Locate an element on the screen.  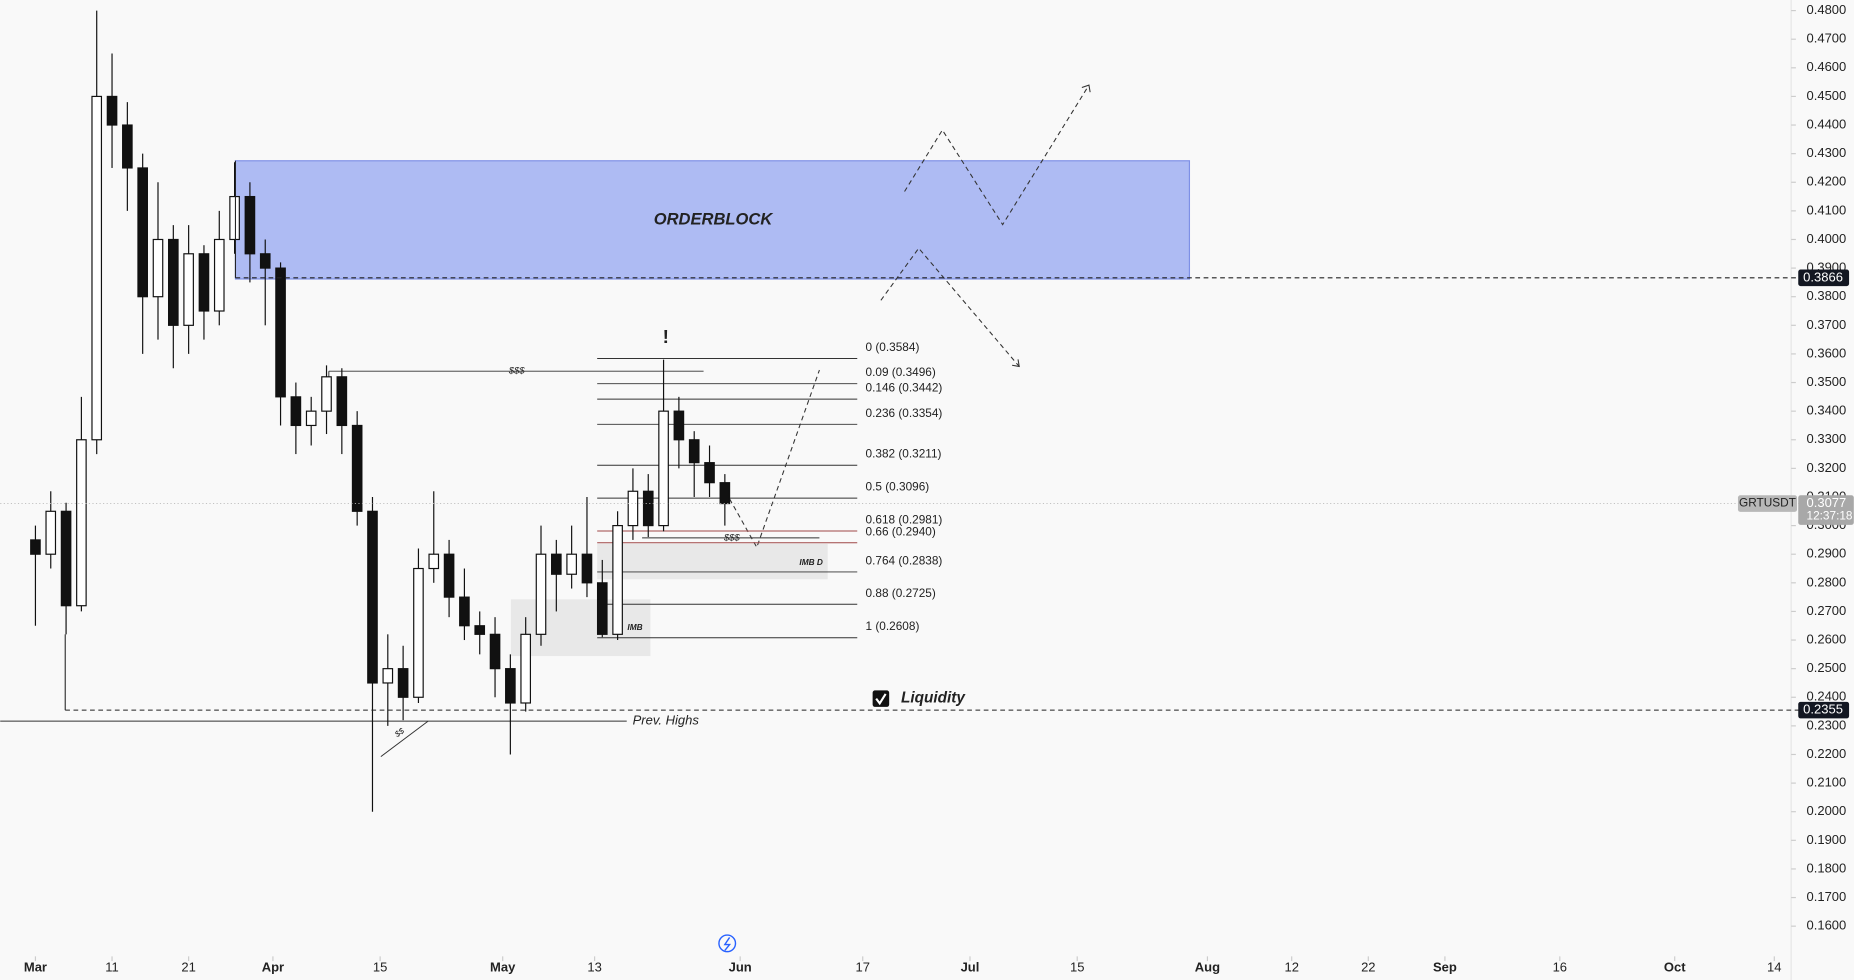
x-tick-label: Sep is located at coordinates (1445, 967).